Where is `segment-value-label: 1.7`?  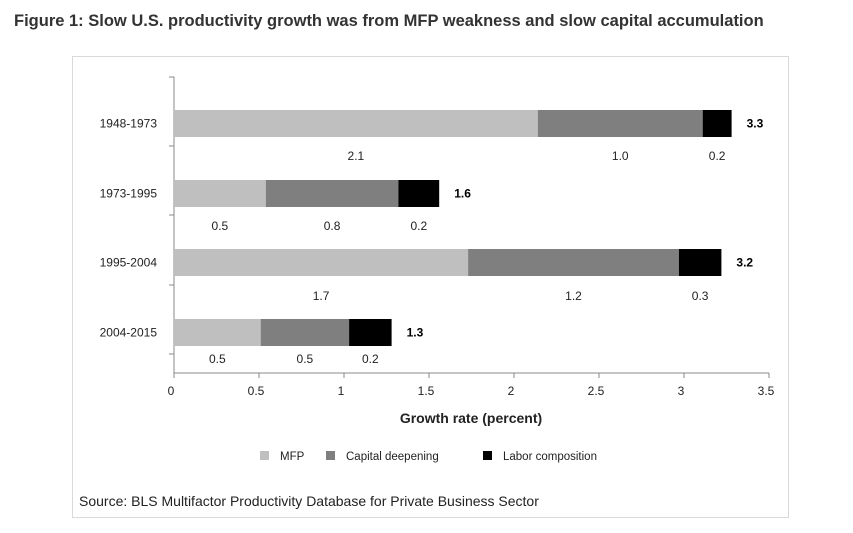 segment-value-label: 1.7 is located at coordinates (321, 296).